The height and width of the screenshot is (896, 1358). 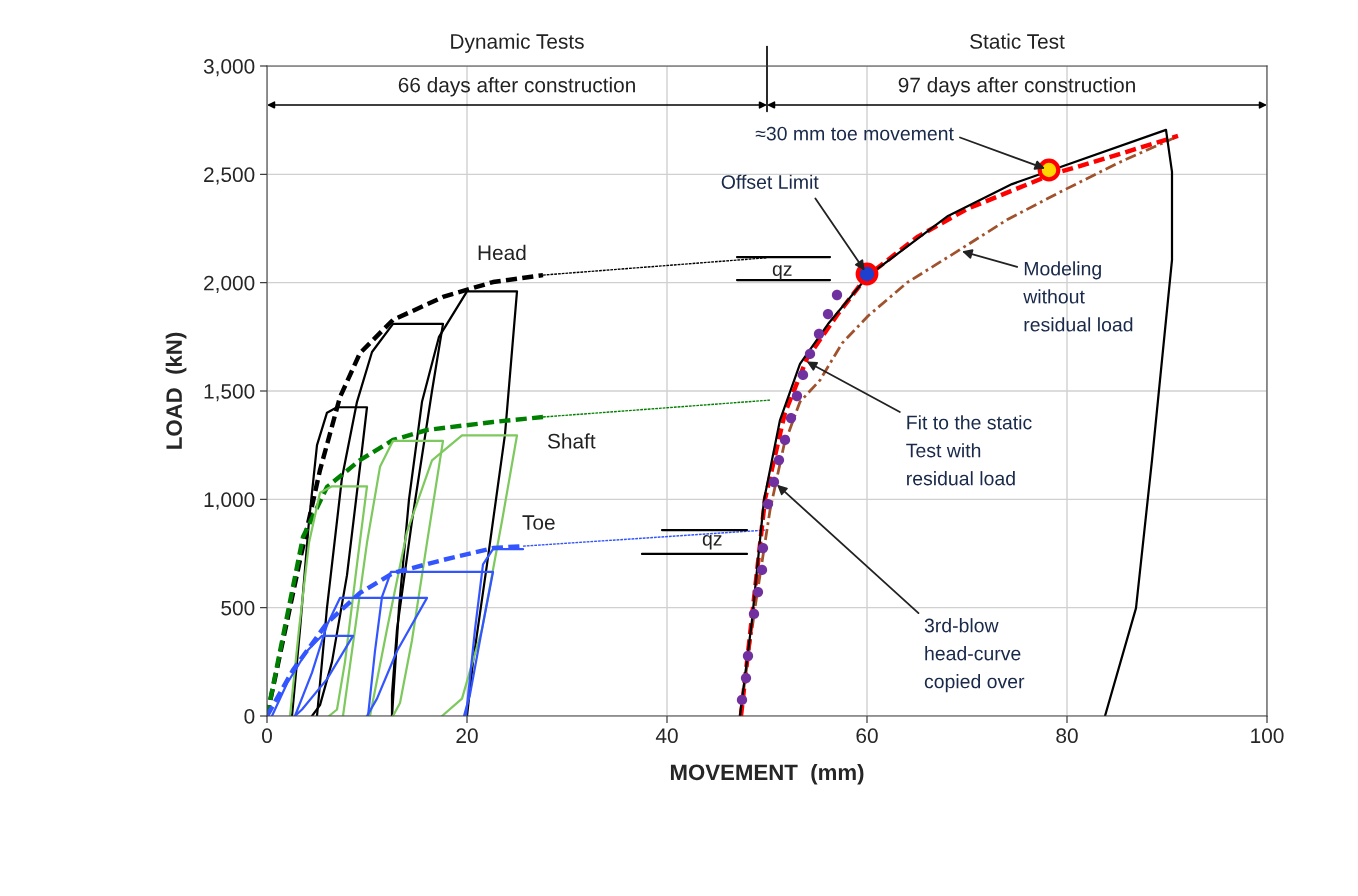 What do you see at coordinates (666, 736) in the screenshot?
I see `x-tick-label: 40` at bounding box center [666, 736].